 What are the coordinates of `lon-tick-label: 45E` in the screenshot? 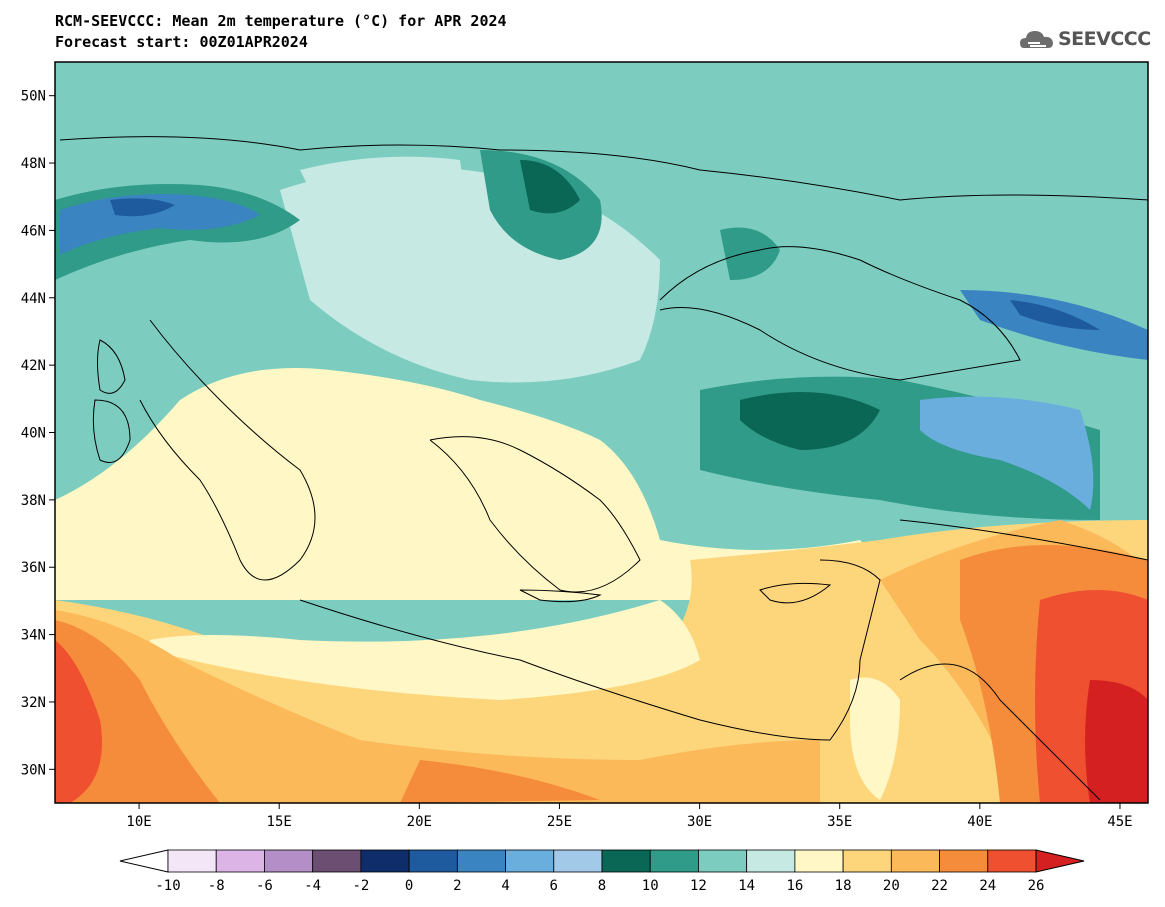 It's located at (1119, 822).